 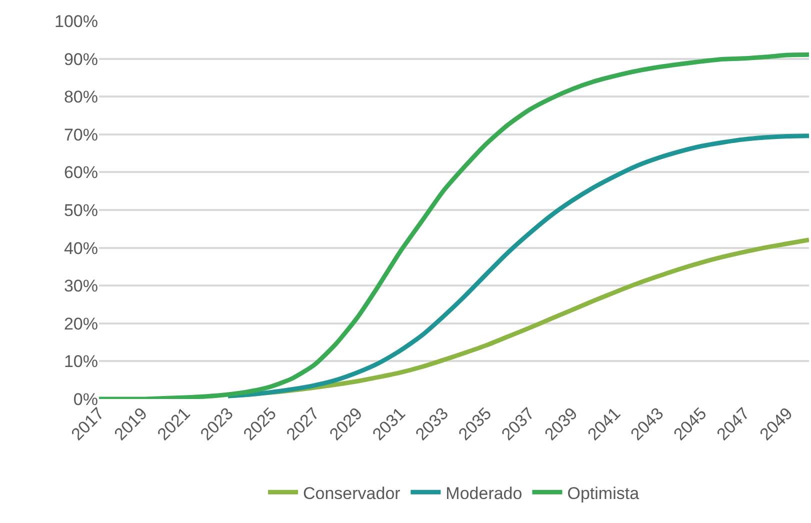 I want to click on y-tick-label: 80%, so click(x=81, y=97).